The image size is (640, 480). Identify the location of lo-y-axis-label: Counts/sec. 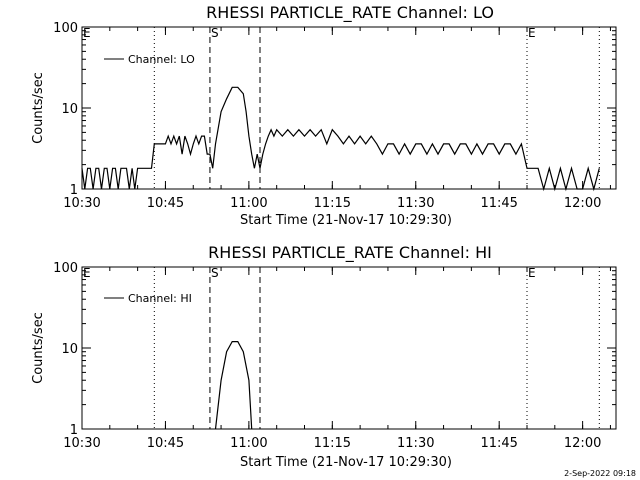
(38, 108).